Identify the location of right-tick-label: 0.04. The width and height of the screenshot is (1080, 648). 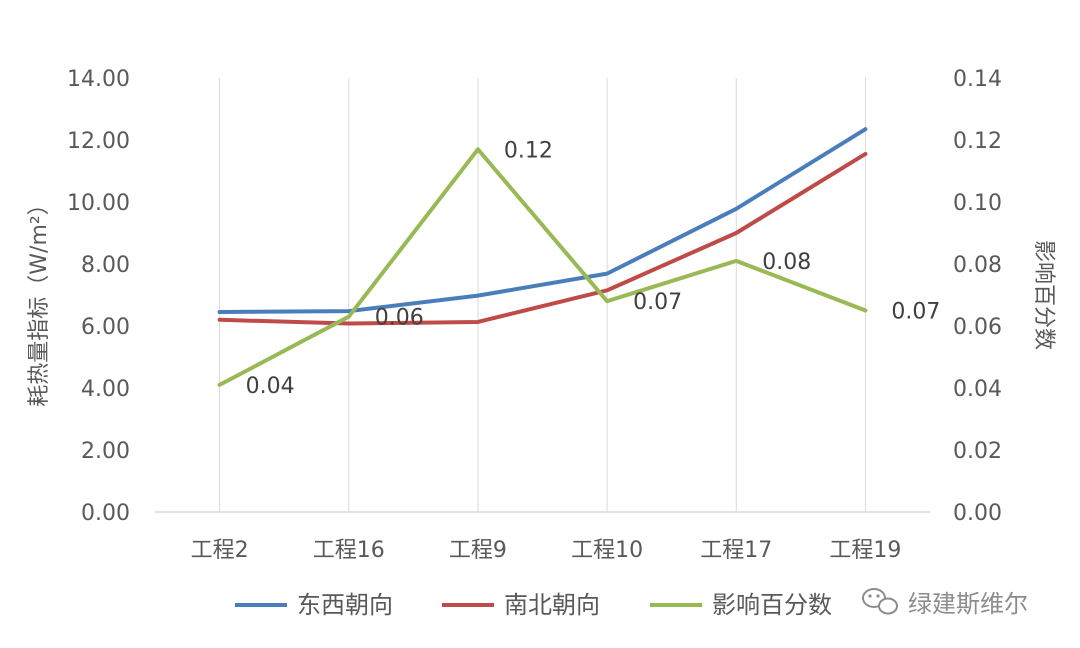
(977, 389).